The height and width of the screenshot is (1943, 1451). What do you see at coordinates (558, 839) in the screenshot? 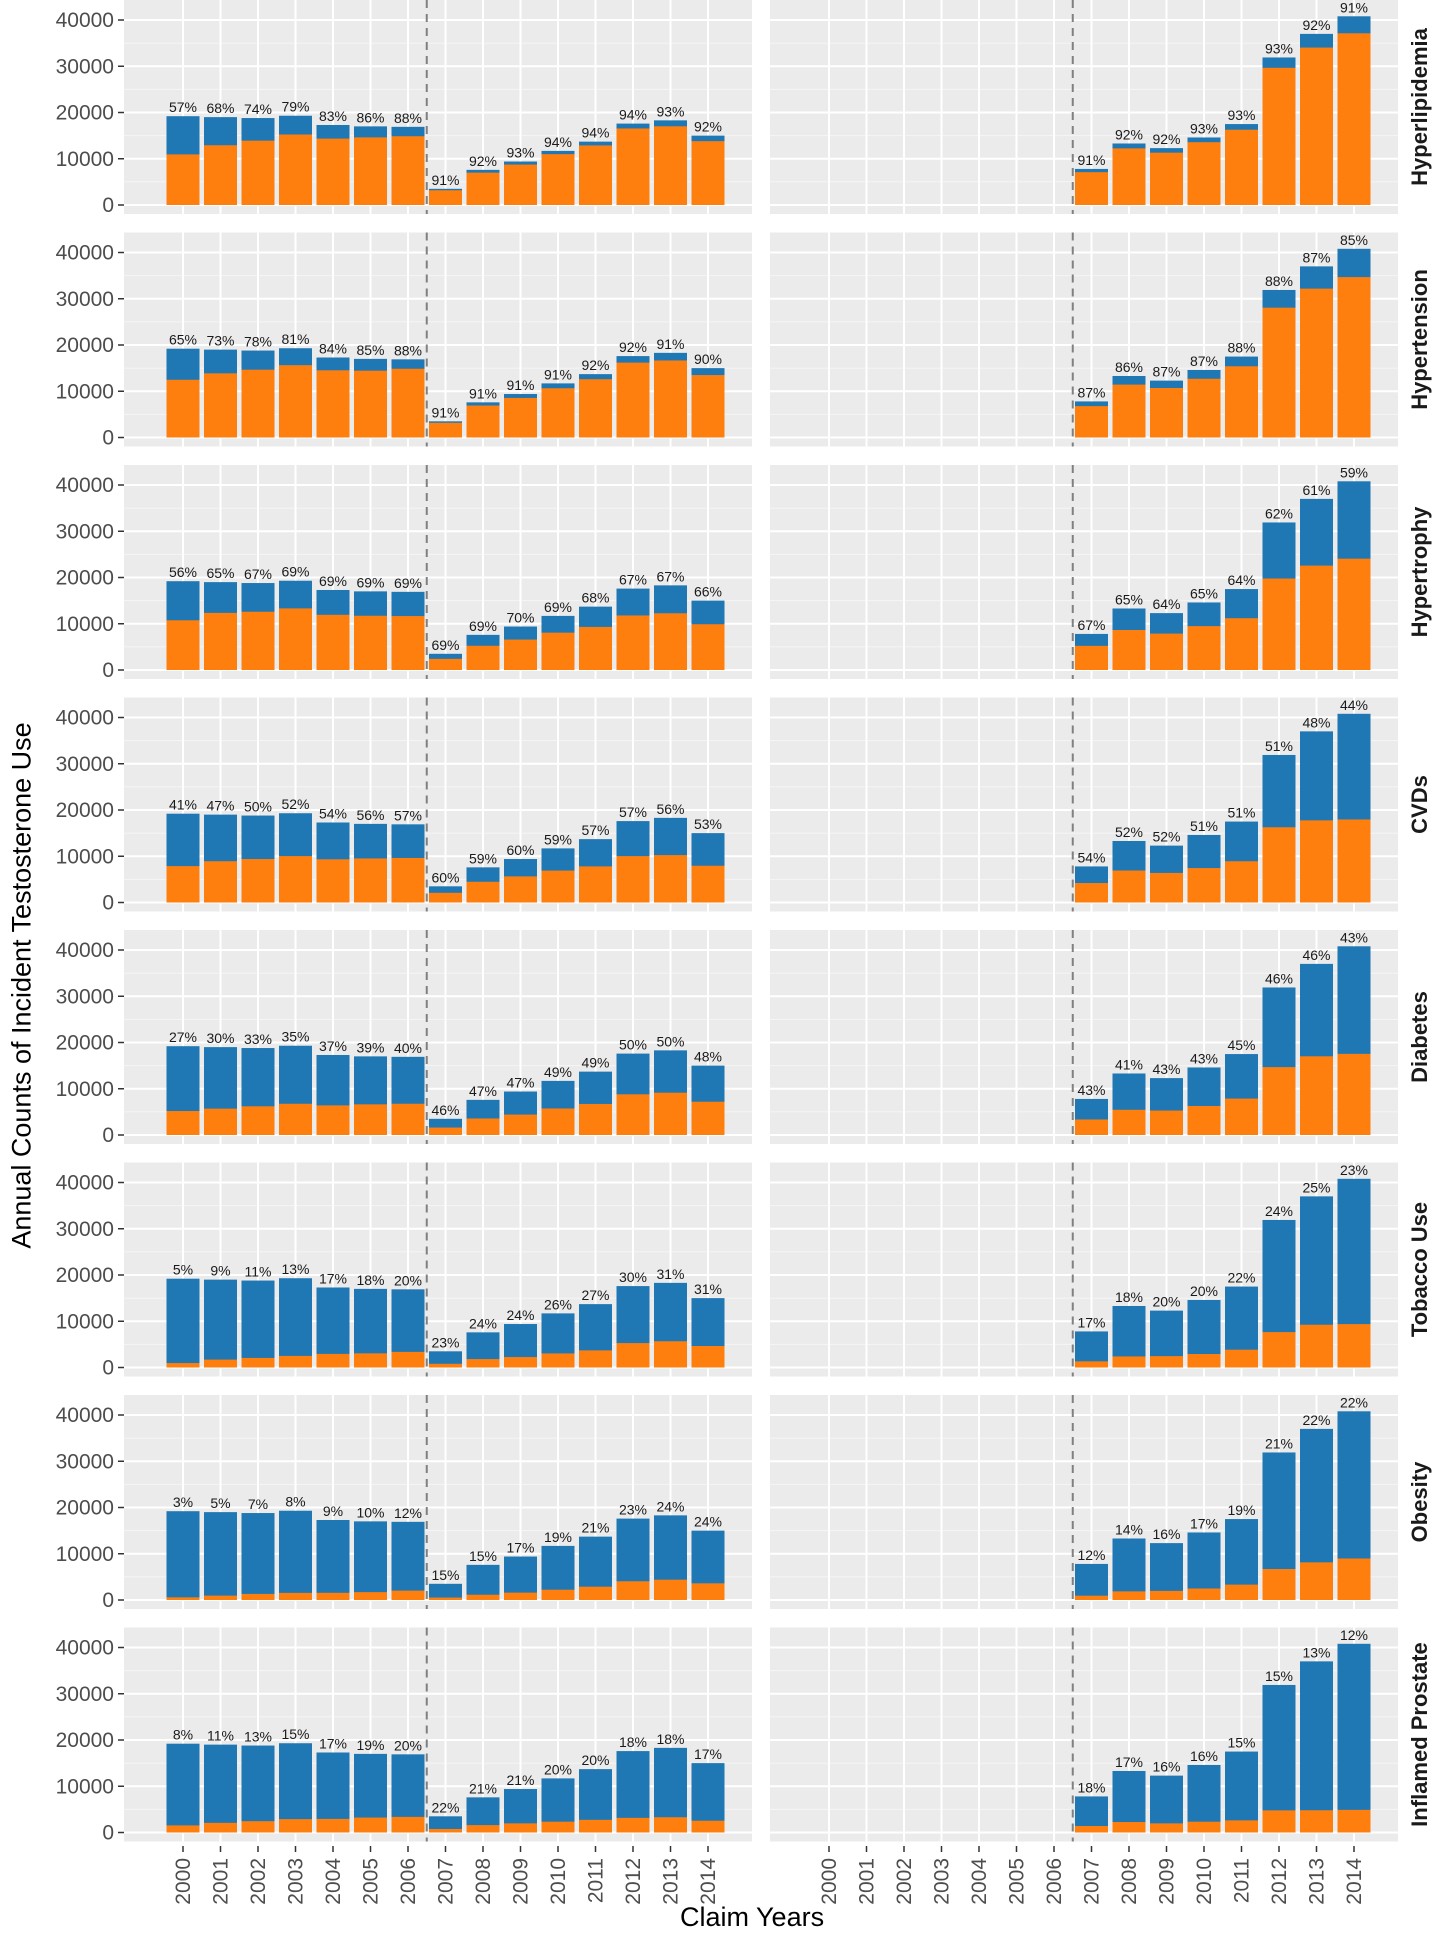
I see `bar-percent-label: 59%` at bounding box center [558, 839].